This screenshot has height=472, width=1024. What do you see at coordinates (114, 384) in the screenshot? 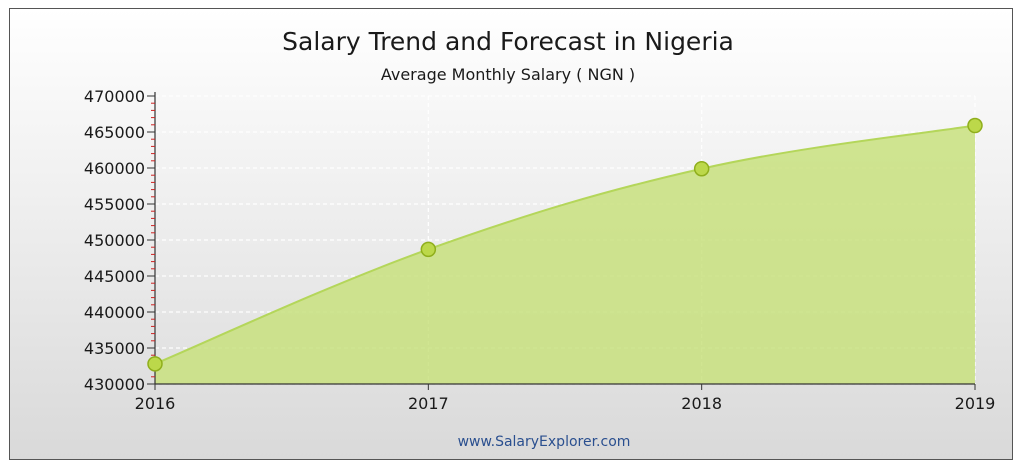
I see `y-tick-label: 430000` at bounding box center [114, 384].